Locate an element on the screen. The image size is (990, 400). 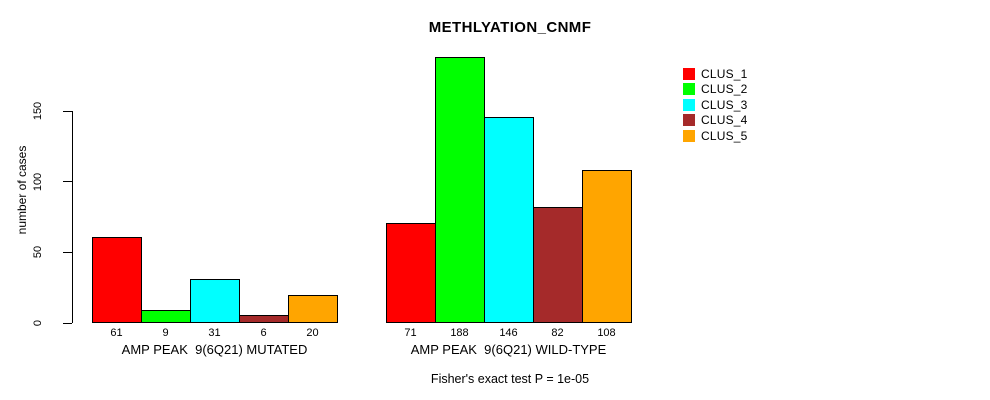
bar-clus_5-group1 is located at coordinates (313, 308).